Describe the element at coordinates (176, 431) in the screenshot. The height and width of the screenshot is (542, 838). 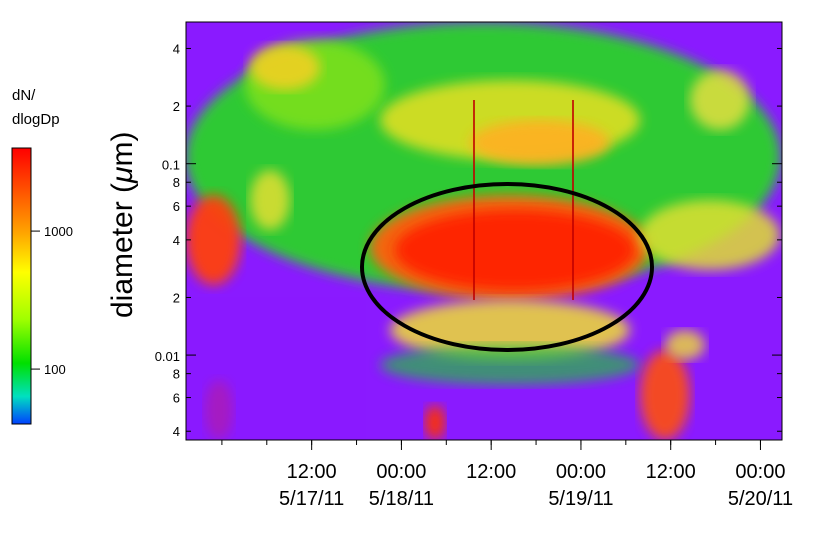
I see `y-tick-label-minor-8: 4` at that location.